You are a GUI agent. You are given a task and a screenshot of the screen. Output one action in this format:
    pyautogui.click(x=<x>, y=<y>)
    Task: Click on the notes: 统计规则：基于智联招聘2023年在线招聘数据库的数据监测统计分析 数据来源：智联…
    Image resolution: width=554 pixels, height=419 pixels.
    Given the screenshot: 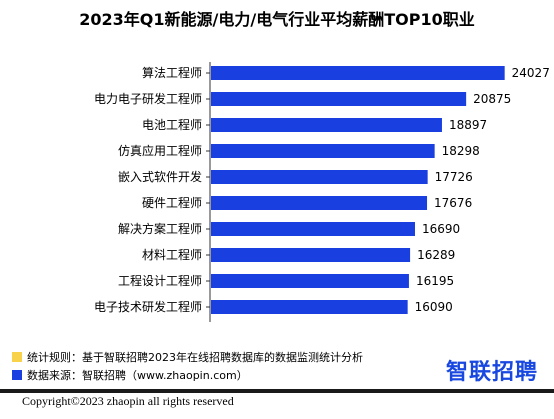 What is the action you would take?
    pyautogui.click(x=187, y=366)
    